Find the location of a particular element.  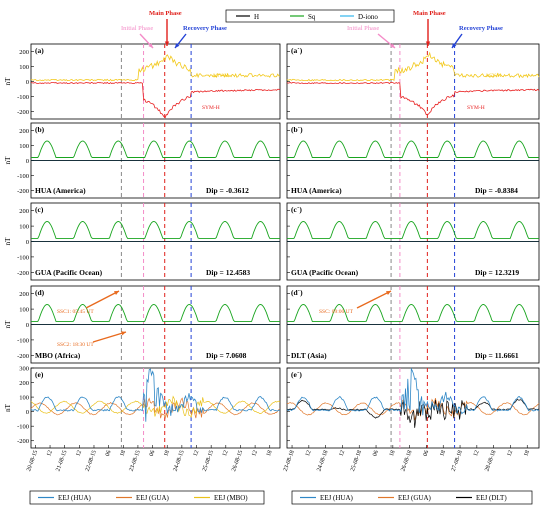

initial-phase-label-right: Initial Phase is located at coordinates (363, 28).